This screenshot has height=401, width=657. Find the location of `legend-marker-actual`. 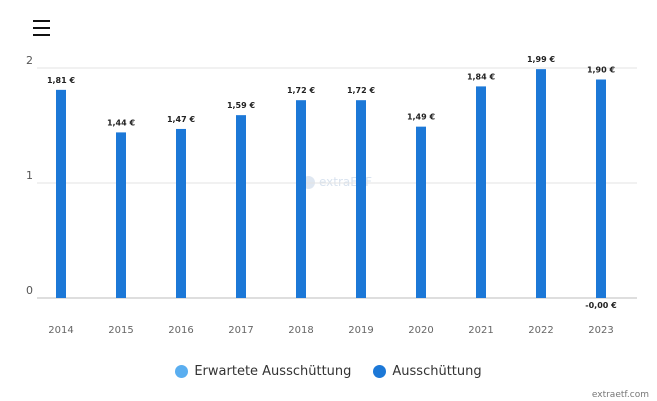

legend-marker-actual is located at coordinates (380, 371).